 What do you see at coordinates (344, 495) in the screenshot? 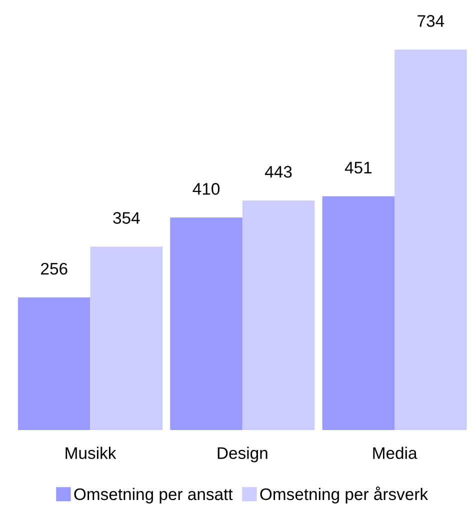
I see `legend-label: Omsetning per årsverk` at bounding box center [344, 495].